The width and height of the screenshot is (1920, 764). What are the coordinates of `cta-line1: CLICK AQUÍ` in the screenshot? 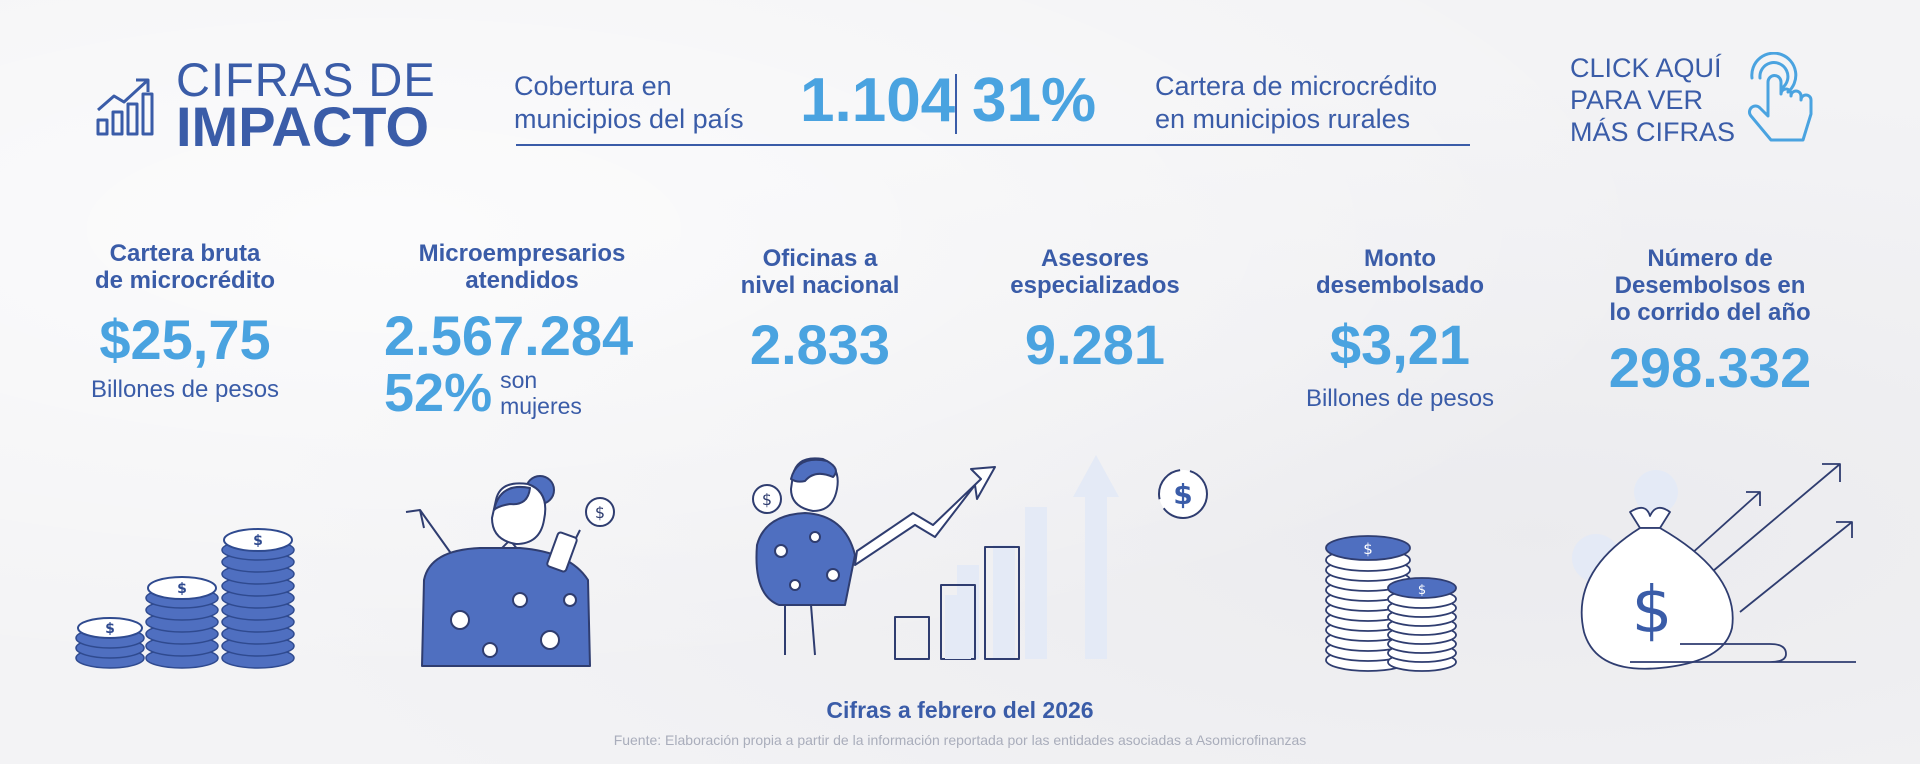 It's located at (1646, 68).